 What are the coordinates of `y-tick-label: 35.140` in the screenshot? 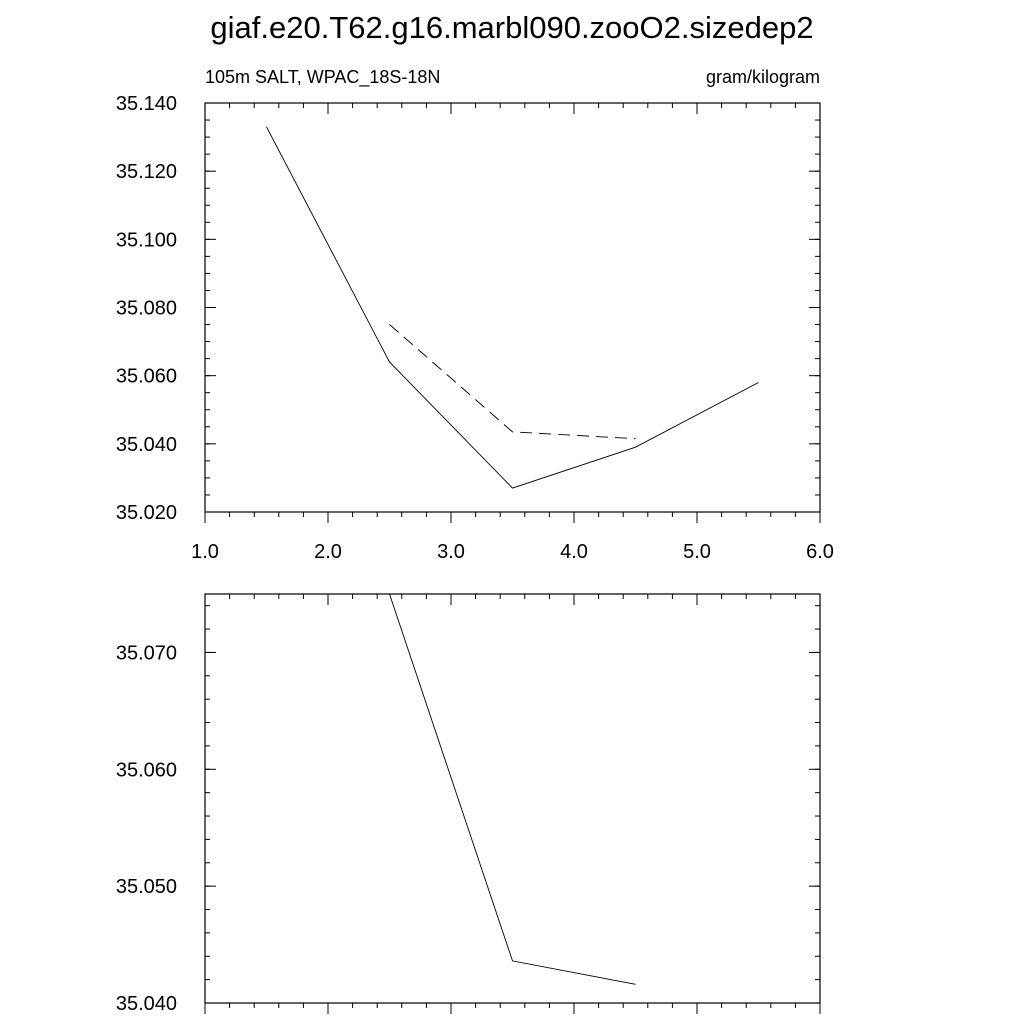 It's located at (146, 104).